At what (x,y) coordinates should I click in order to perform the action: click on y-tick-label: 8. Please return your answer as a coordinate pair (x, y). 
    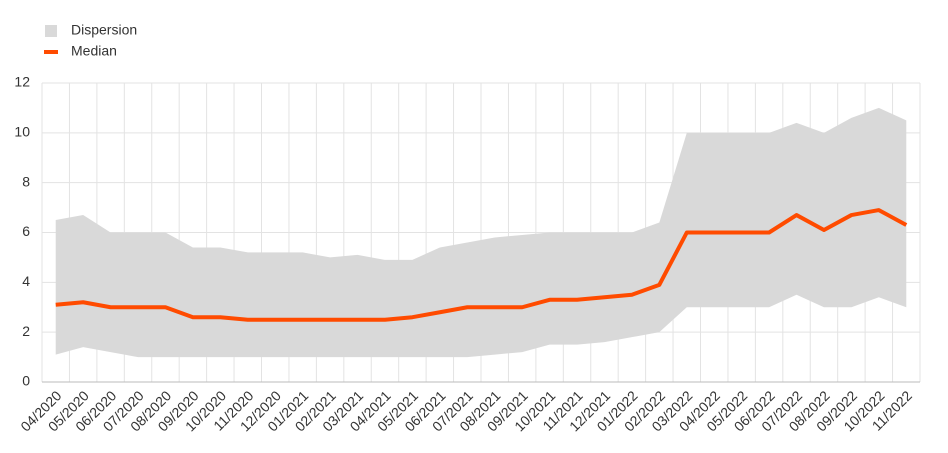
    Looking at the image, I should click on (26, 181).